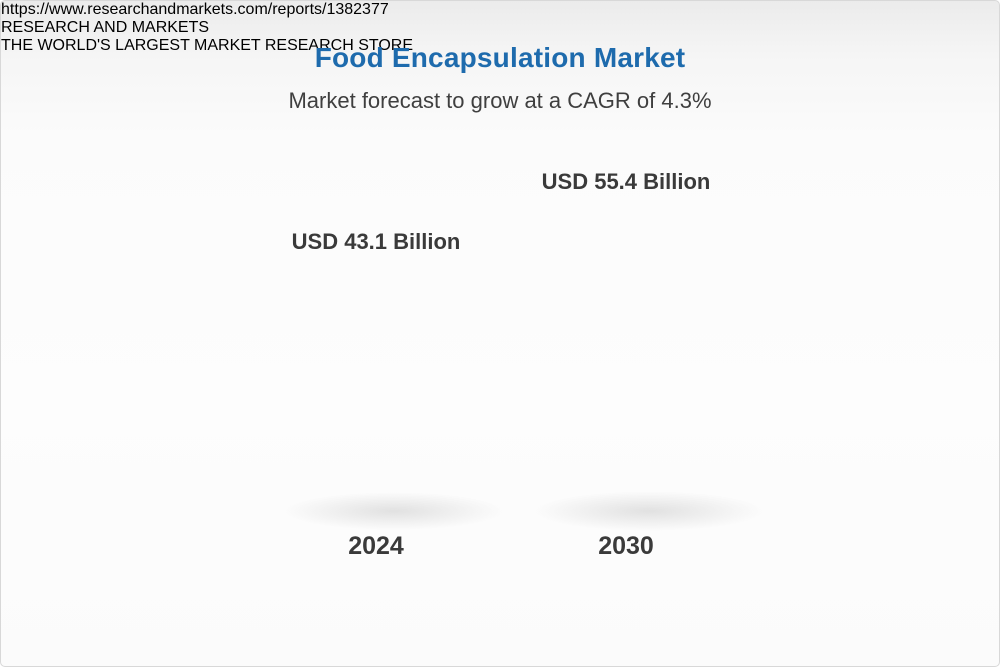 Image resolution: width=1000 pixels, height=667 pixels. What do you see at coordinates (626, 181) in the screenshot?
I see `value-label-2030: USD 55.4 Billion` at bounding box center [626, 181].